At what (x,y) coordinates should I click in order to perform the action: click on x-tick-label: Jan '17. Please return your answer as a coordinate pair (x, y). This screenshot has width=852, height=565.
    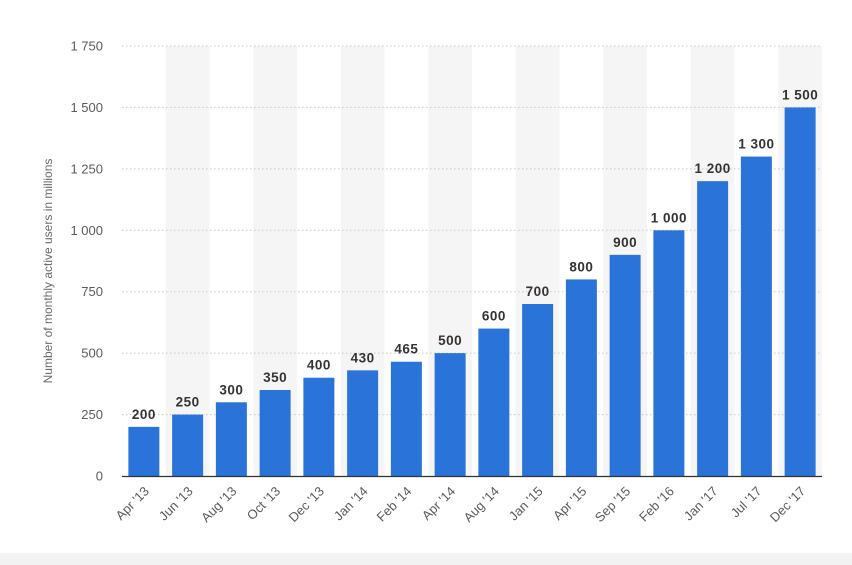
    Looking at the image, I should click on (701, 504).